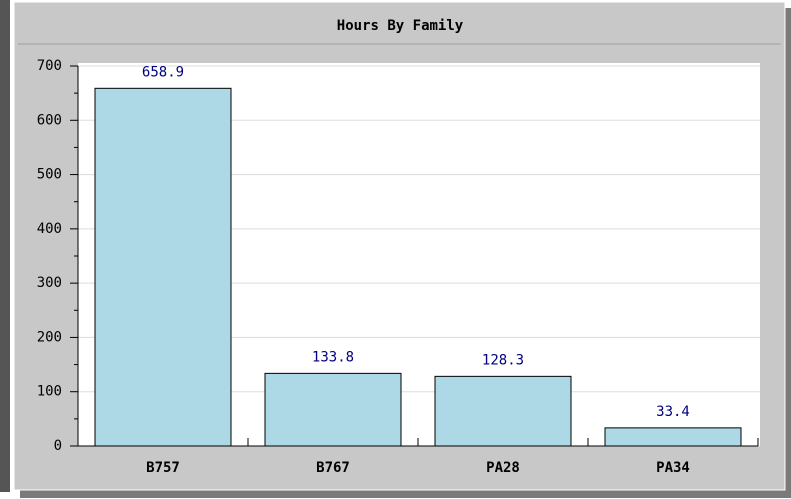 The height and width of the screenshot is (499, 791). I want to click on value-label: 128.3, so click(503, 360).